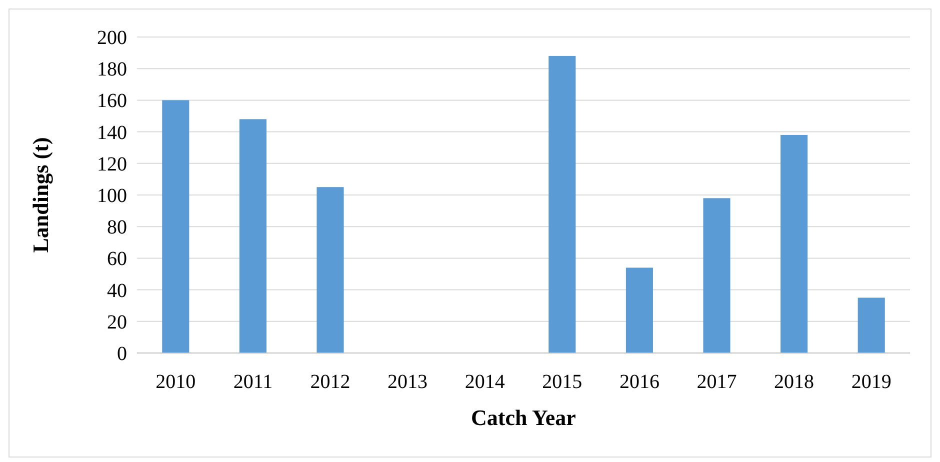  Describe the element at coordinates (330, 382) in the screenshot. I see `x-tick-label: 2012` at that location.